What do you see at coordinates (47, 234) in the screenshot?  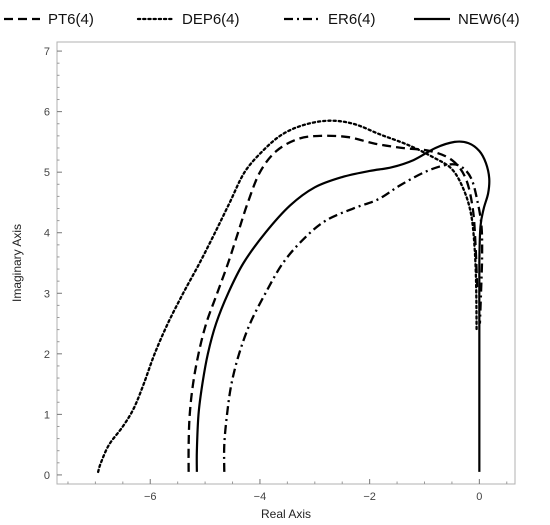 I see `y-tick-label: 4` at bounding box center [47, 234].